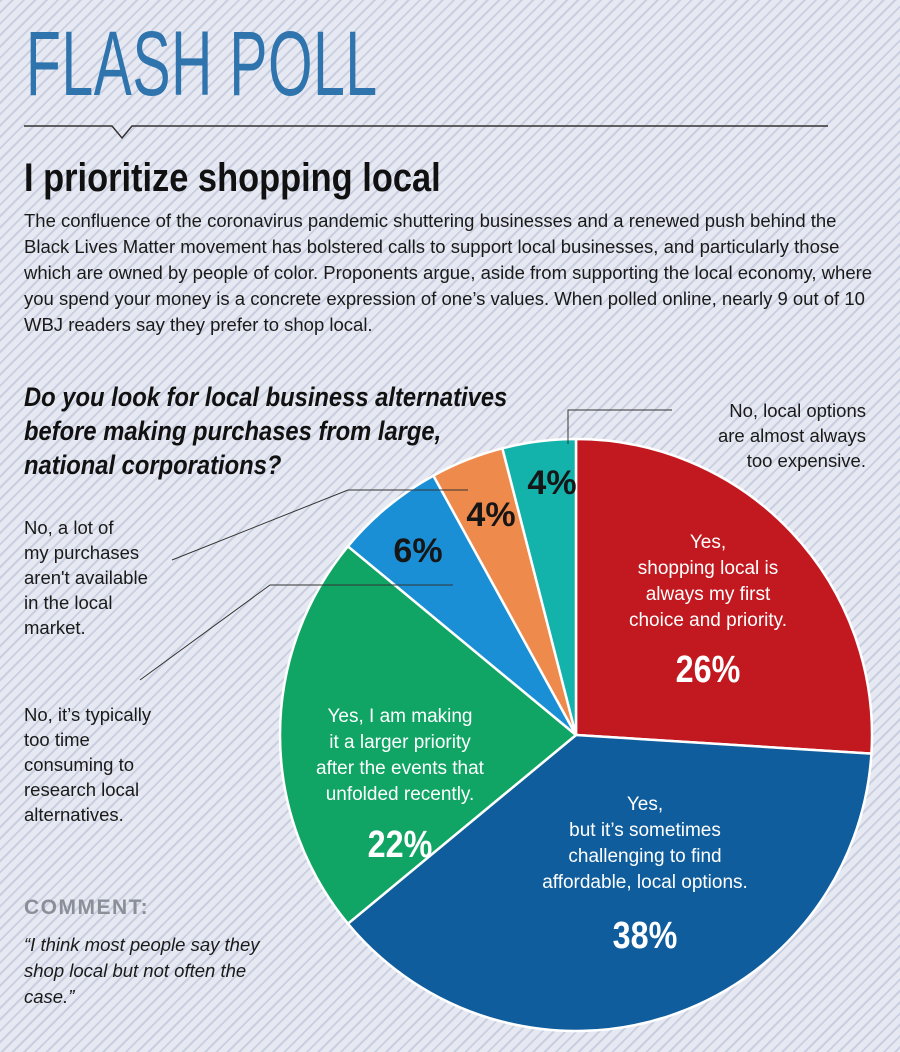  Describe the element at coordinates (400, 768) in the screenshot. I see `slice-label-line: after the events that` at that location.